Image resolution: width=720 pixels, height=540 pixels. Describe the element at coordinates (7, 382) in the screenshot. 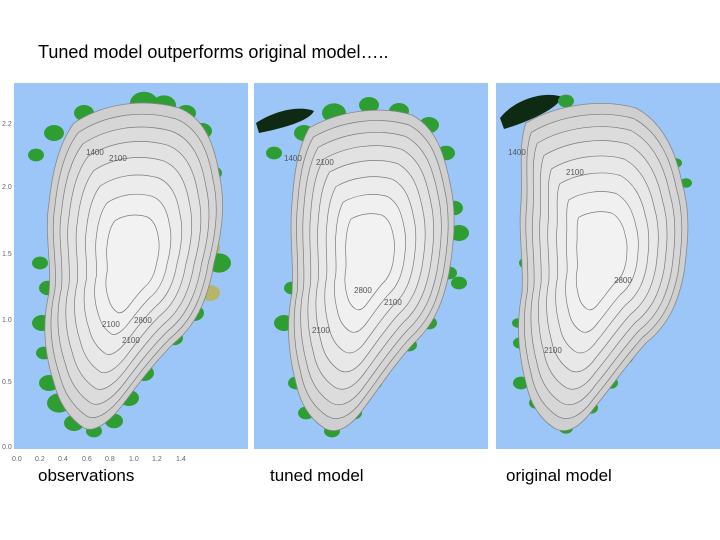

I see `y-tick-label: 0.5` at that location.